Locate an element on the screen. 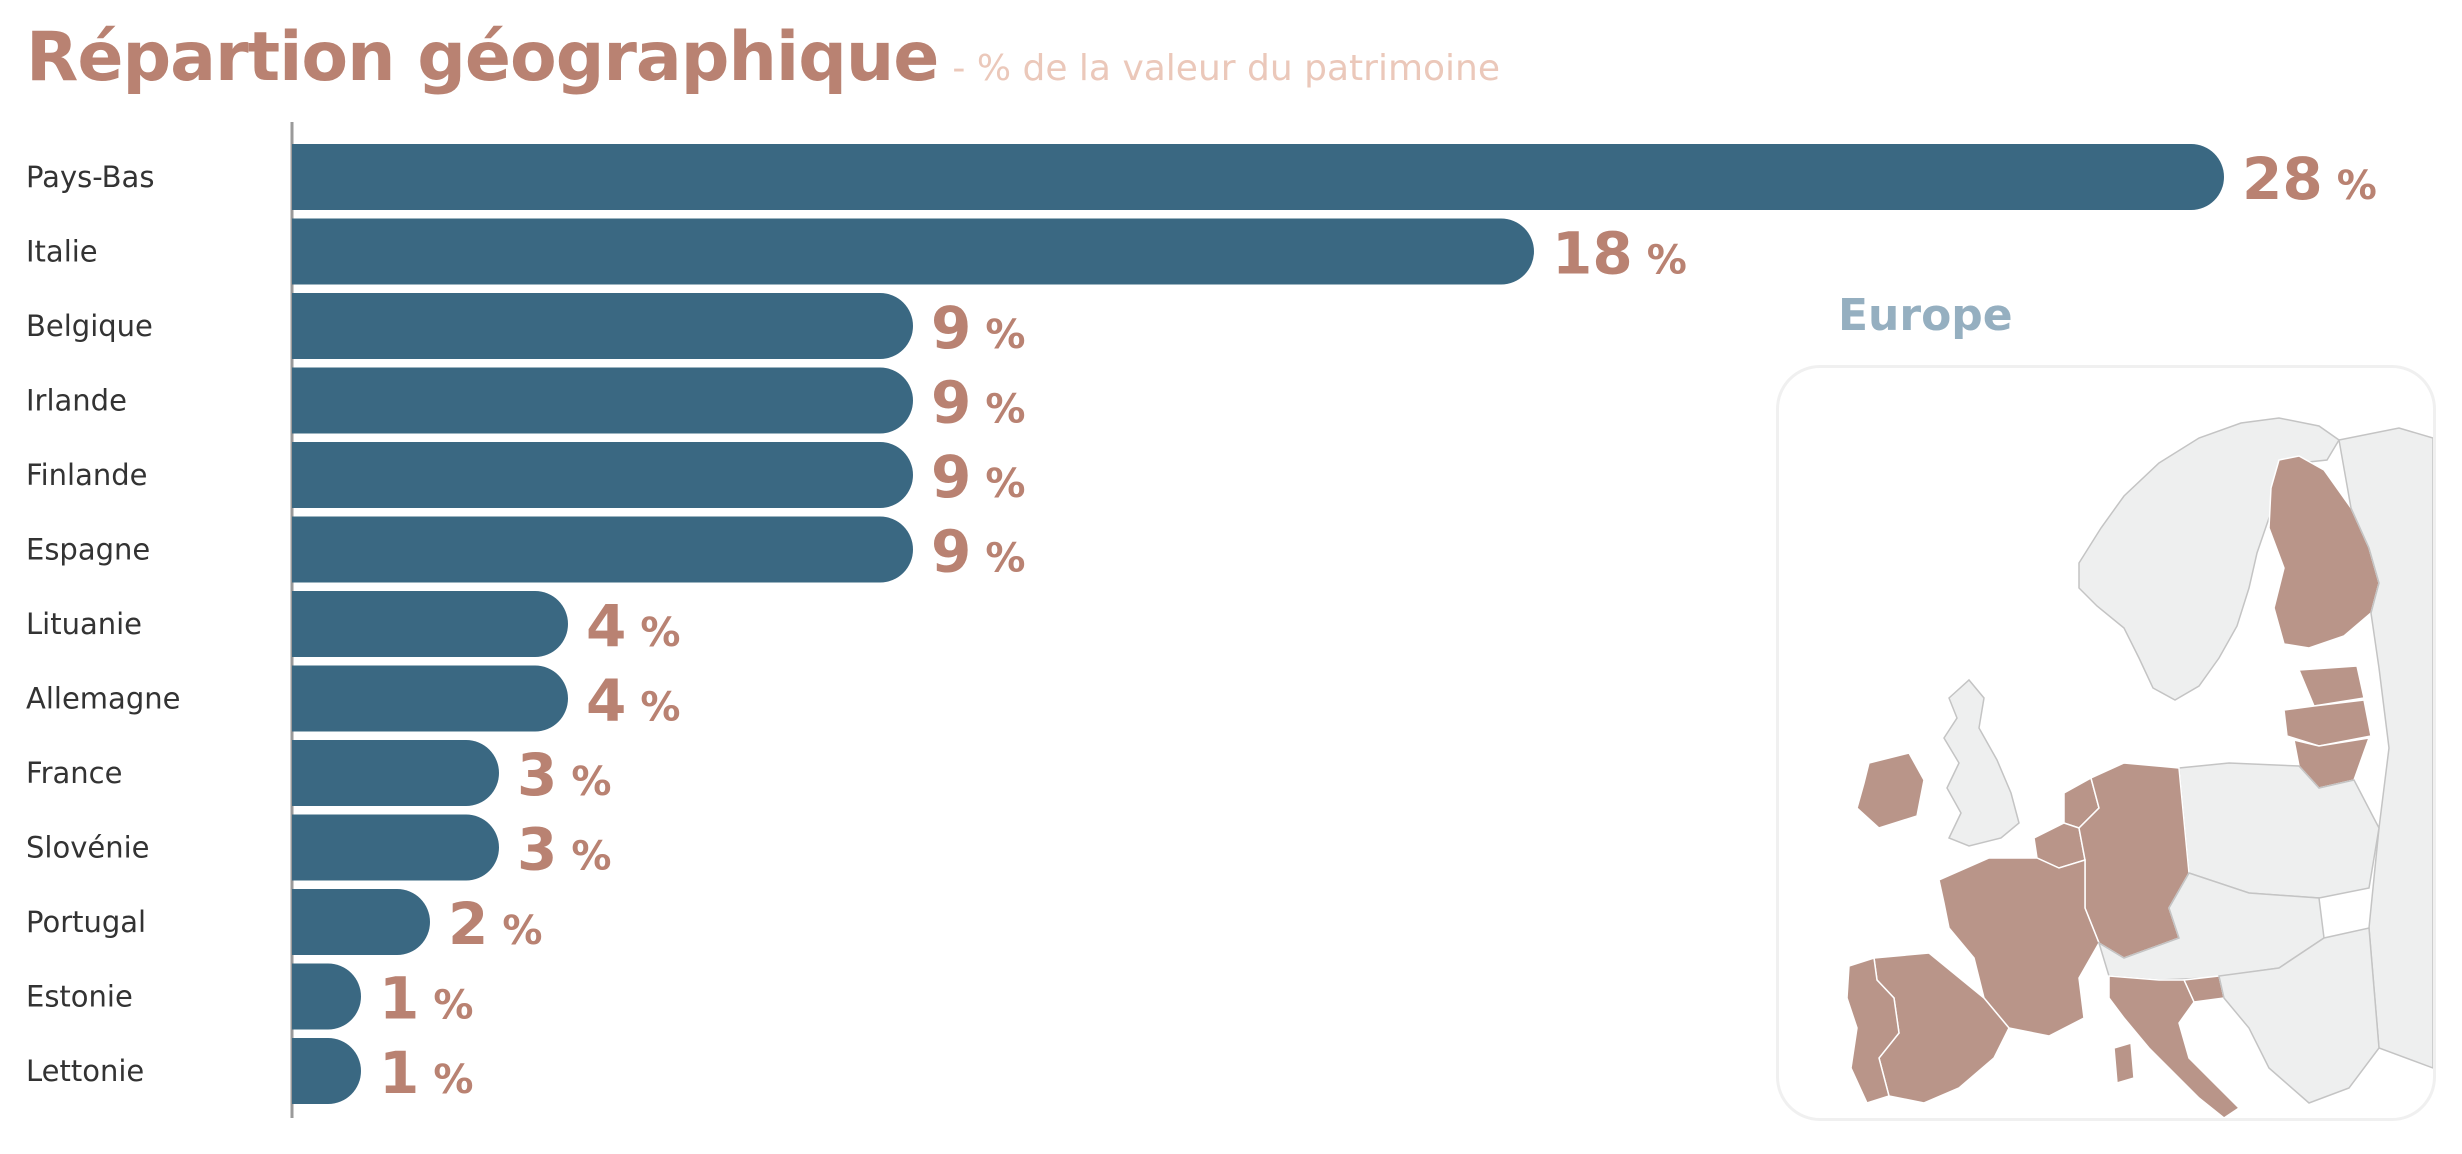 The height and width of the screenshot is (1154, 2462). bar-finlande is located at coordinates (602, 475).